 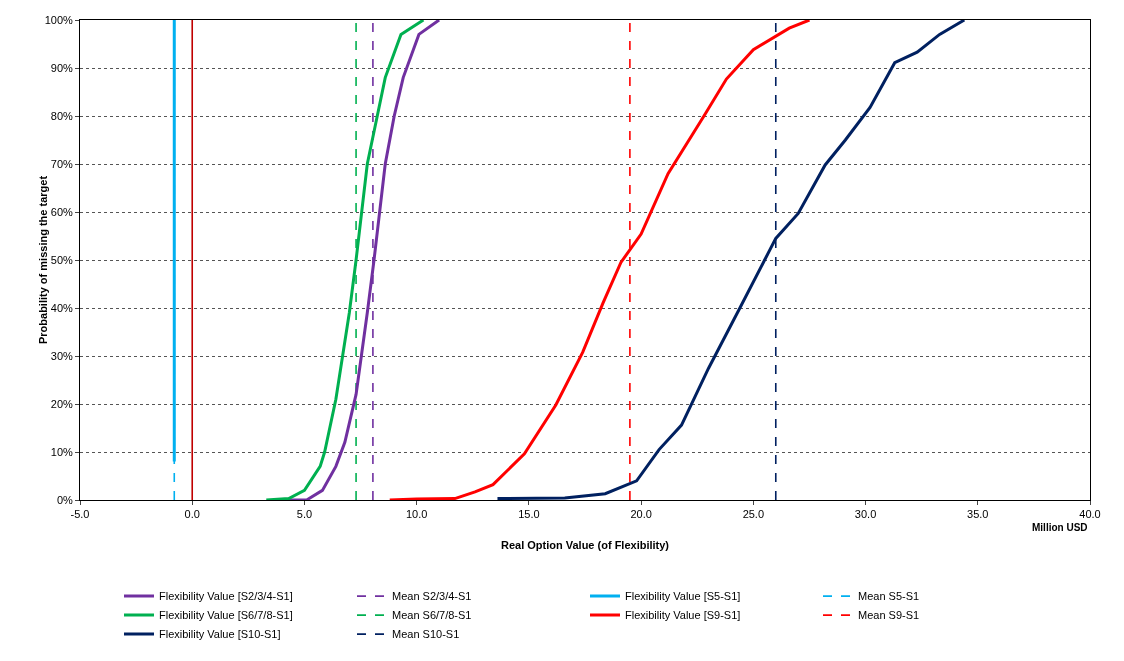 What do you see at coordinates (978, 514) in the screenshot?
I see `x-tick-label: 35.0` at bounding box center [978, 514].